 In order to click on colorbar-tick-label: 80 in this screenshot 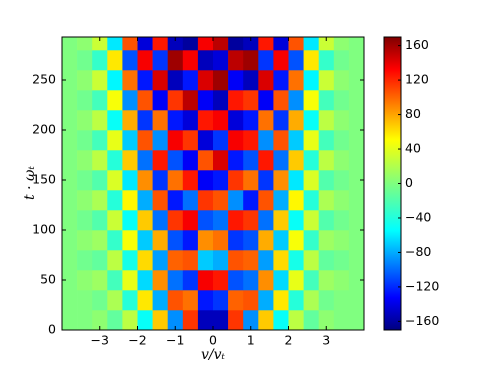, I will do `click(413, 113)`.